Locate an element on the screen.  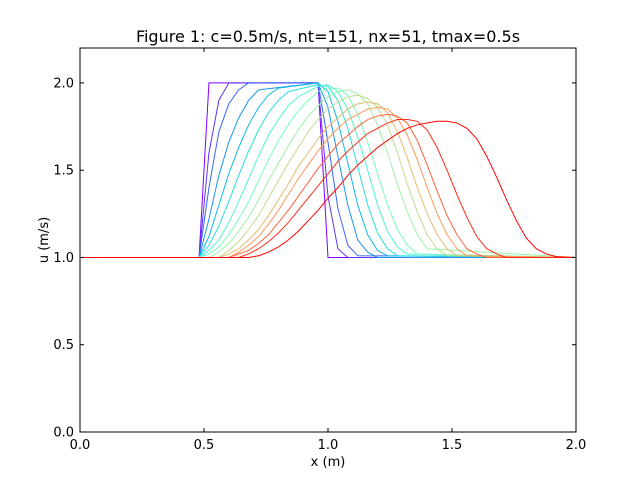
y-tick-label: 1.5 is located at coordinates (63, 171).